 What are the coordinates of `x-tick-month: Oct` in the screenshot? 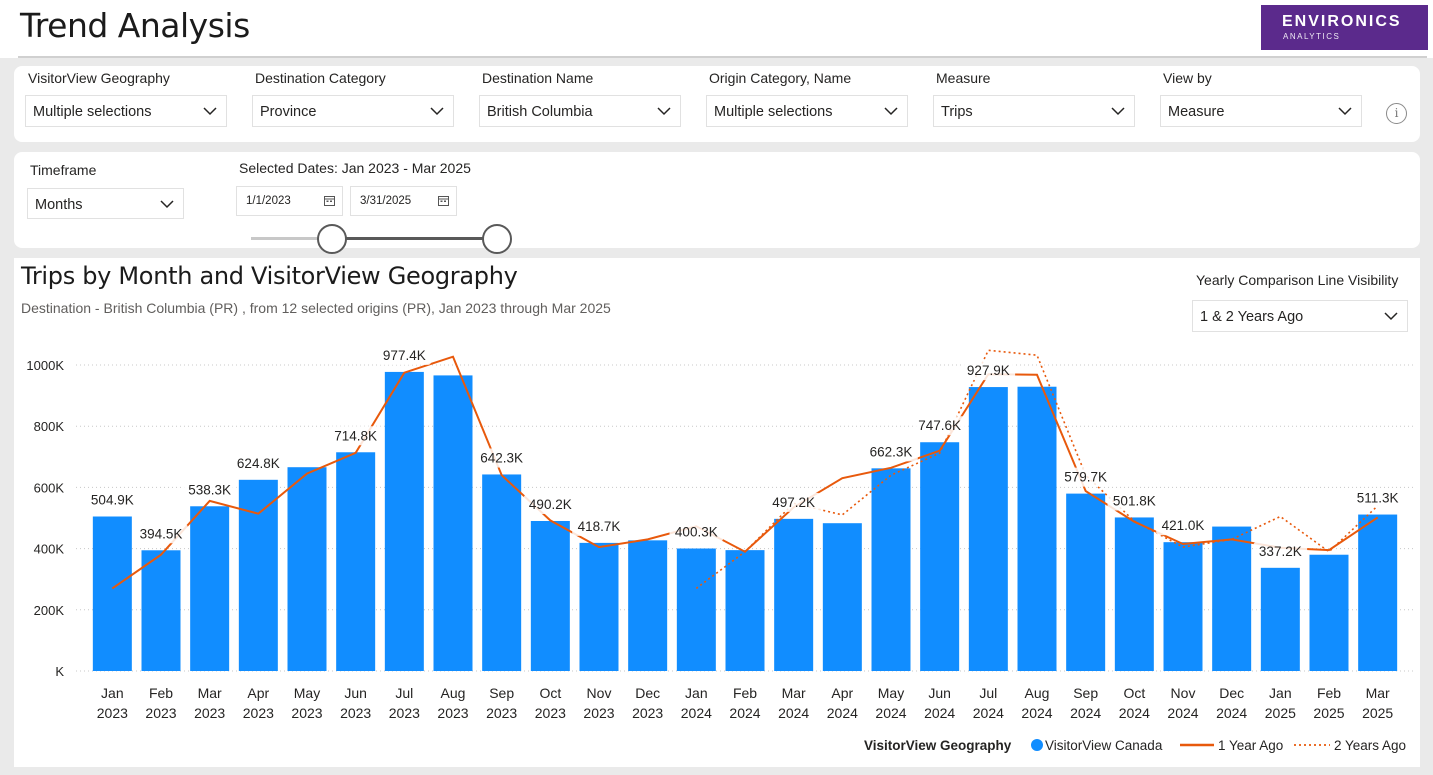 It's located at (1134, 693).